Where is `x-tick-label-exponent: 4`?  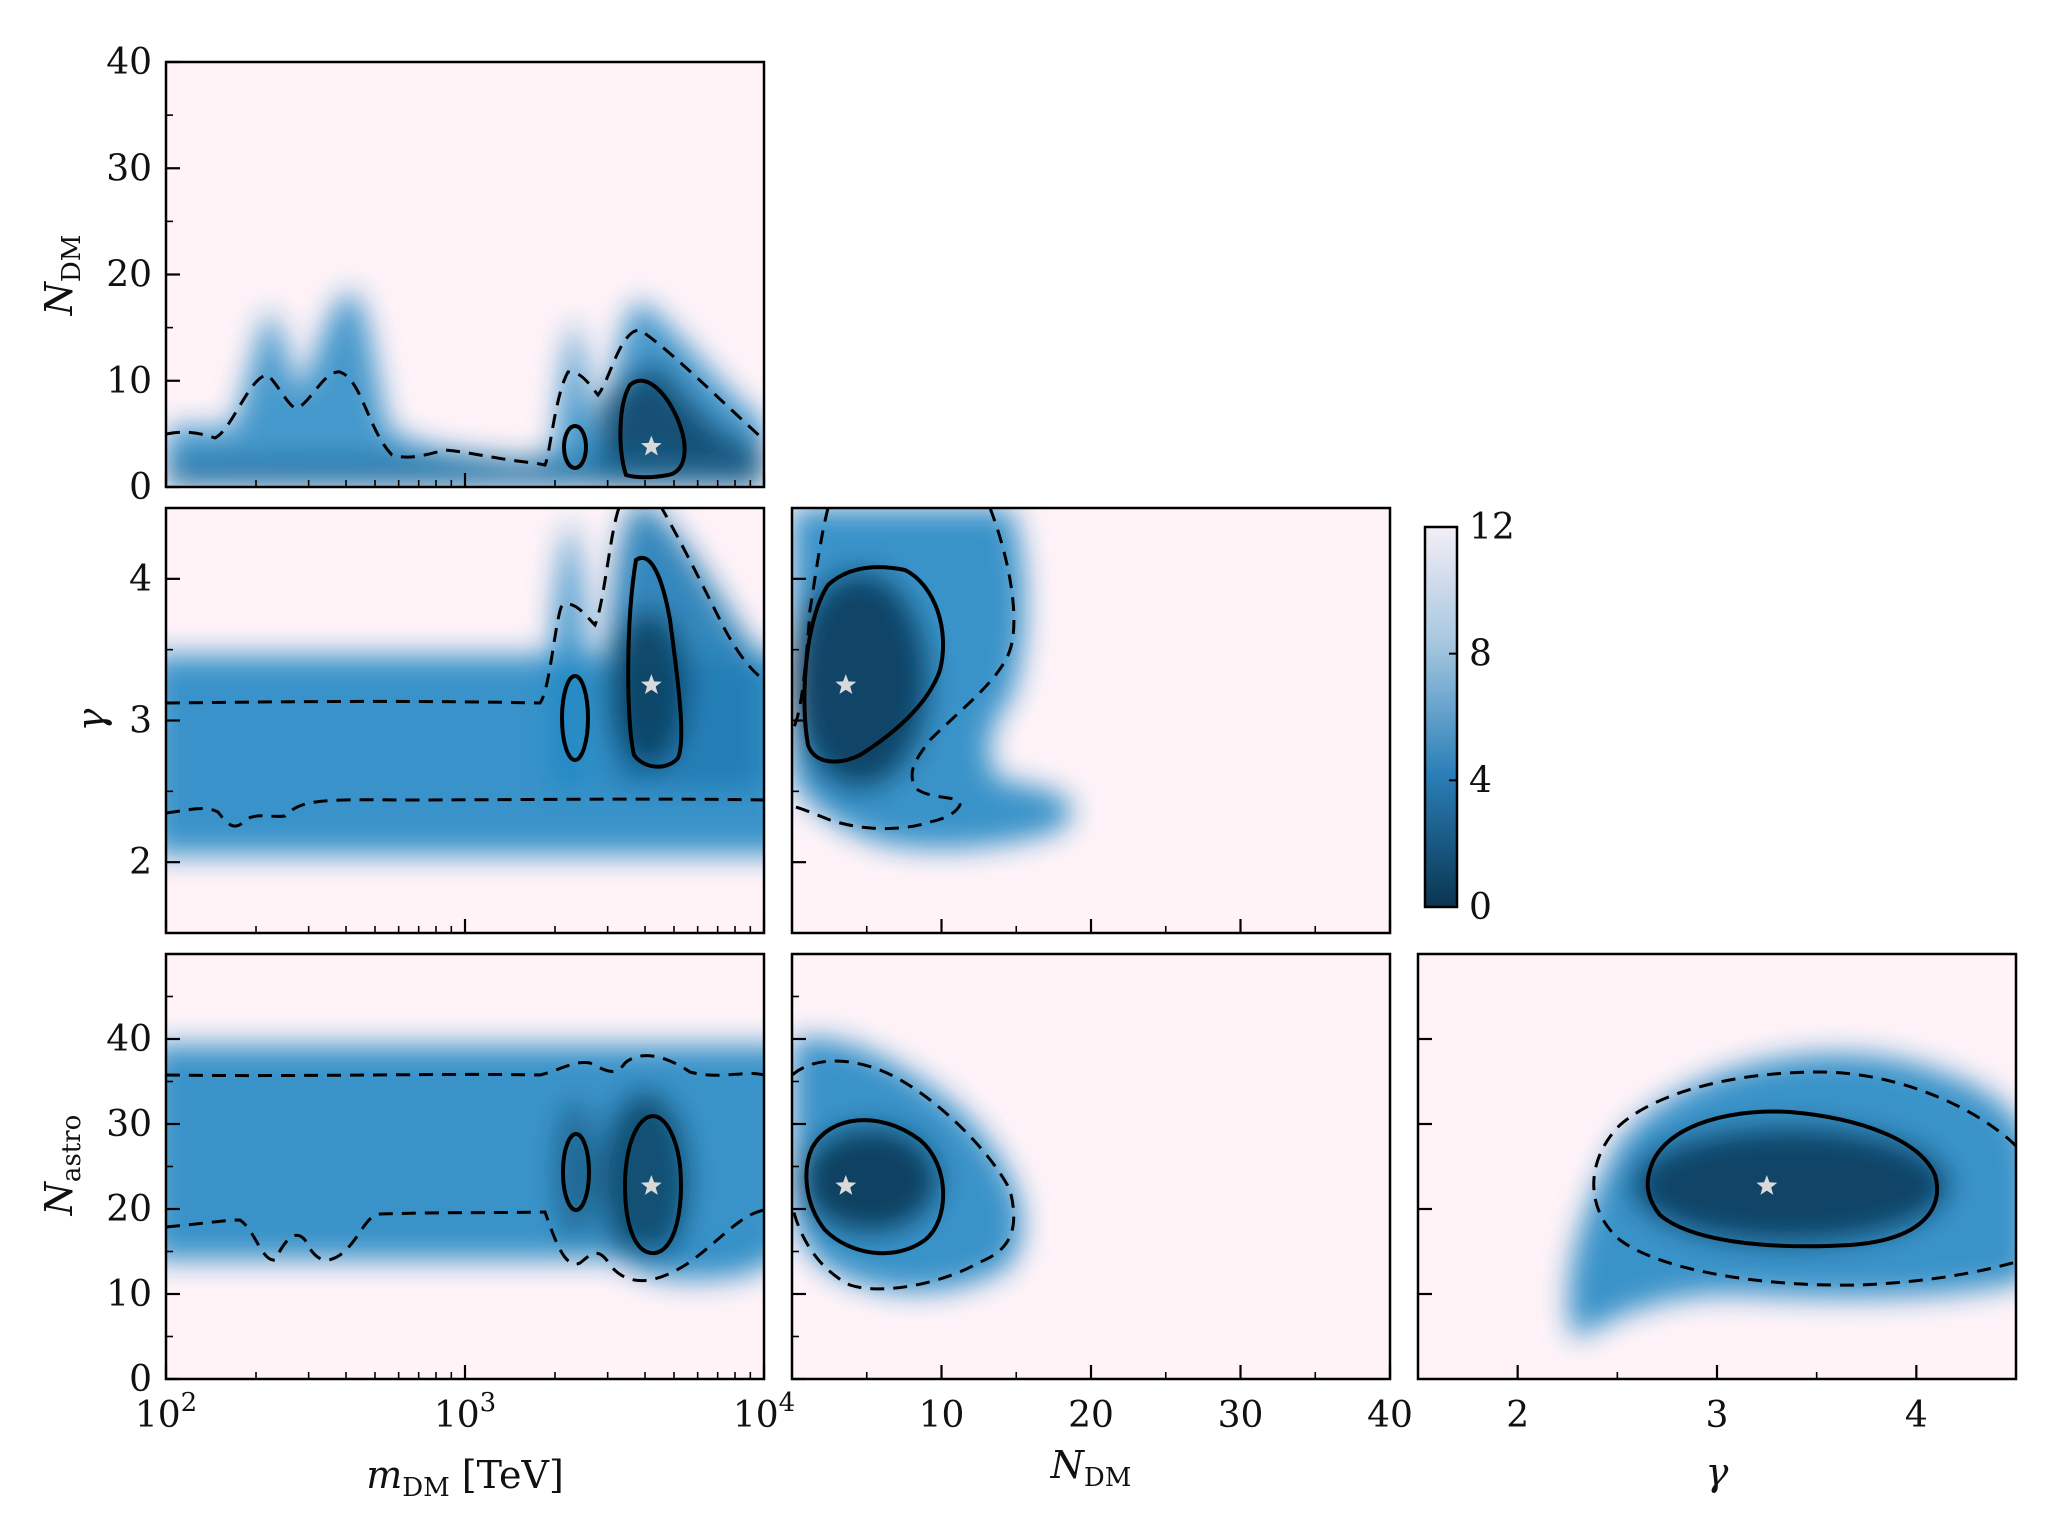
x-tick-label-exponent: 4 is located at coordinates (787, 1403).